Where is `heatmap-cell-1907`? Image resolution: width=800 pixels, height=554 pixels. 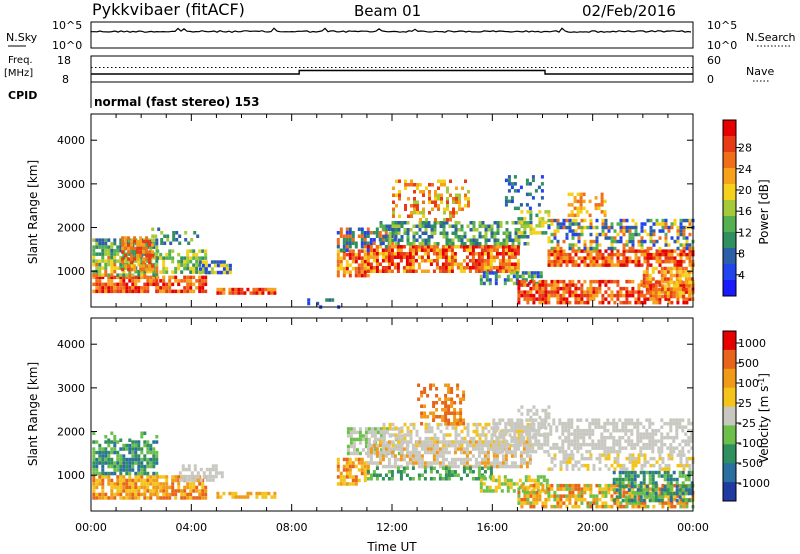 heatmap-cell-1907 is located at coordinates (591, 496).